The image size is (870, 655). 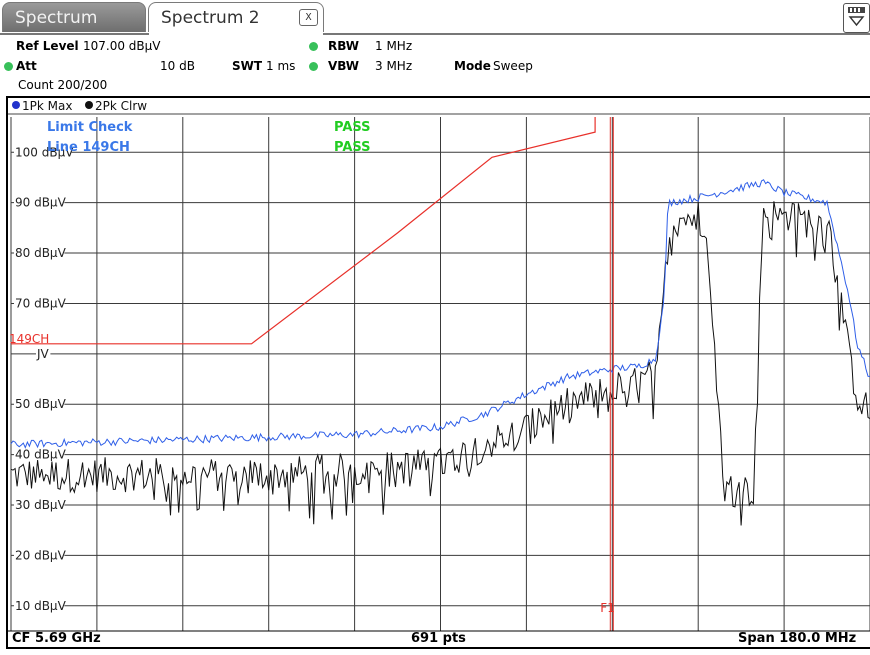 I want to click on tab-bar: Spectrum Spectrum 2 X, so click(x=435, y=18).